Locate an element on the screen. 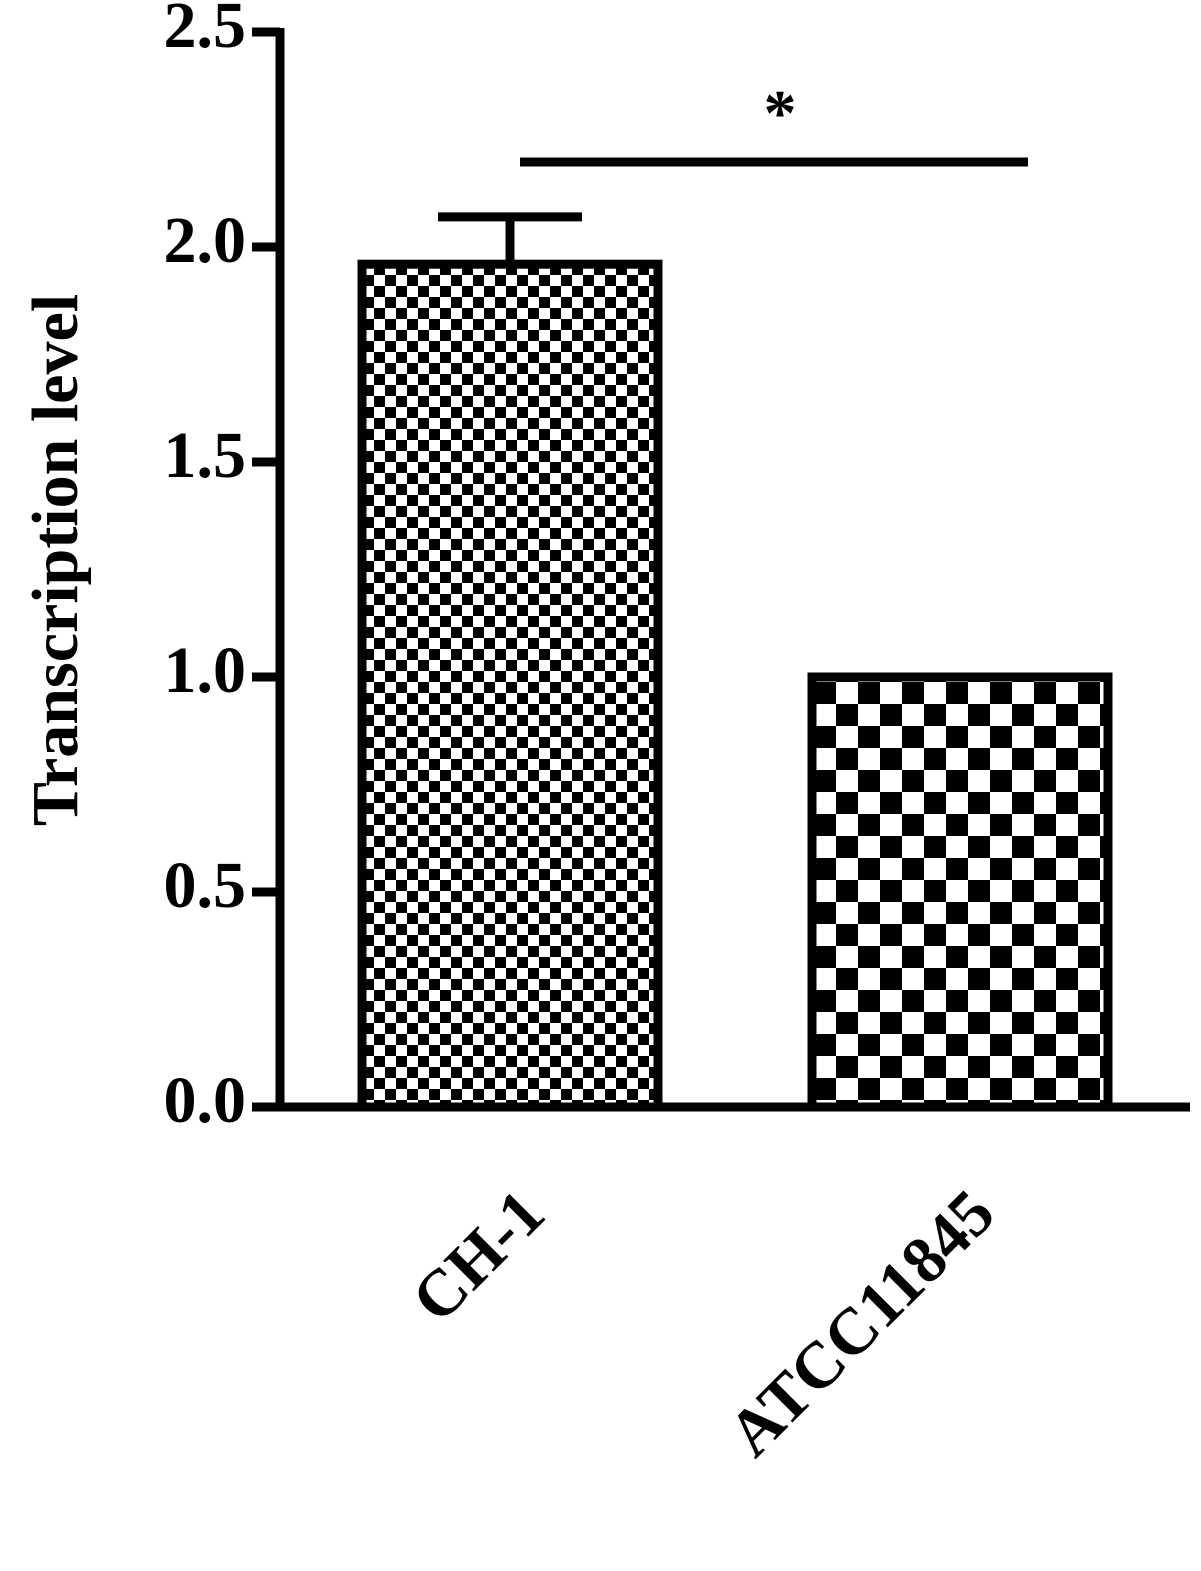 The width and height of the screenshot is (1201, 1571). y-tick-label: 2.0 is located at coordinates (205, 240).